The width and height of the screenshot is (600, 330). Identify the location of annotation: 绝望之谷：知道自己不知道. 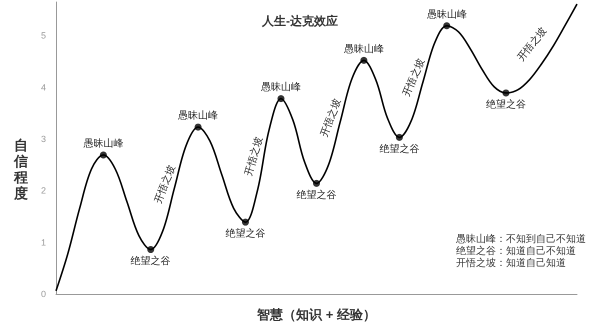
(516, 252).